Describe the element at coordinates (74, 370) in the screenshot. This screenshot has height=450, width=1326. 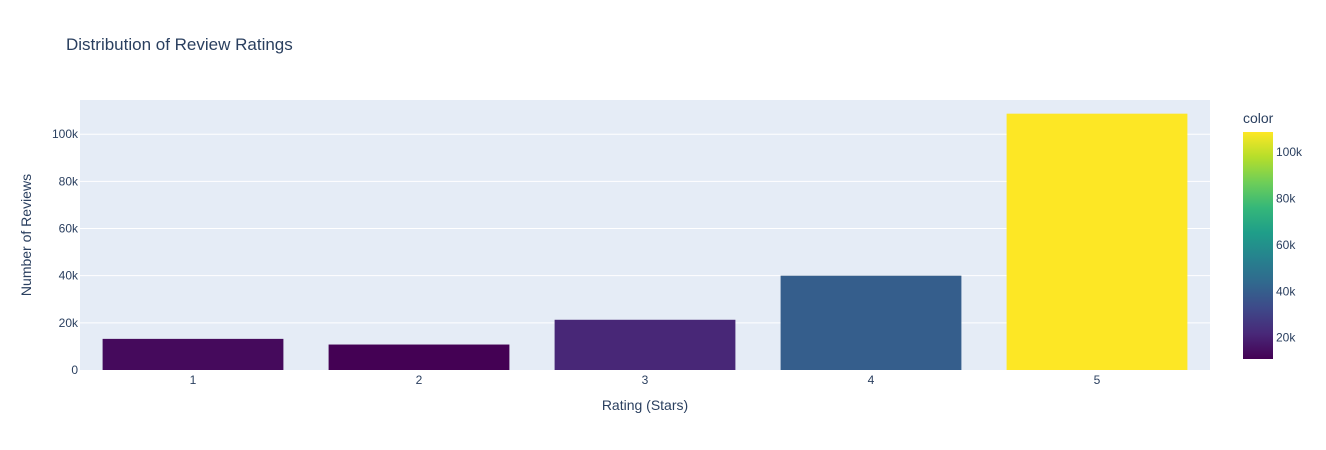
I see `y-tick-label: 0` at that location.